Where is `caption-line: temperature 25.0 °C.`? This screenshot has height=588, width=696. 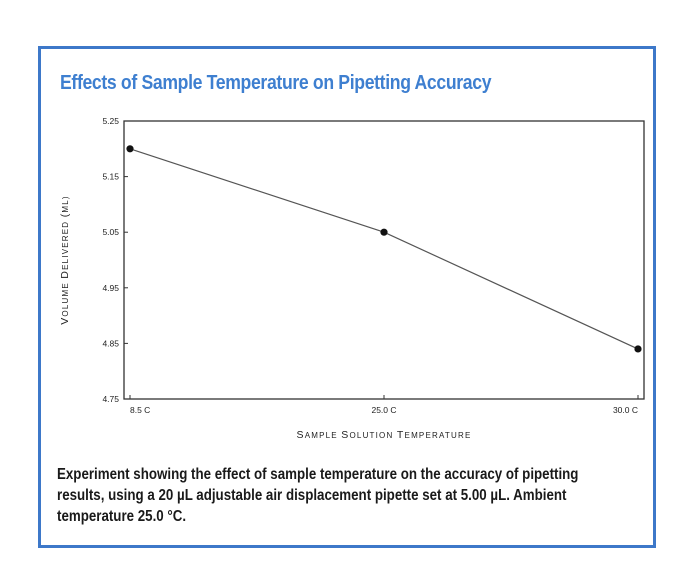 caption-line: temperature 25.0 °C. is located at coordinates (122, 516).